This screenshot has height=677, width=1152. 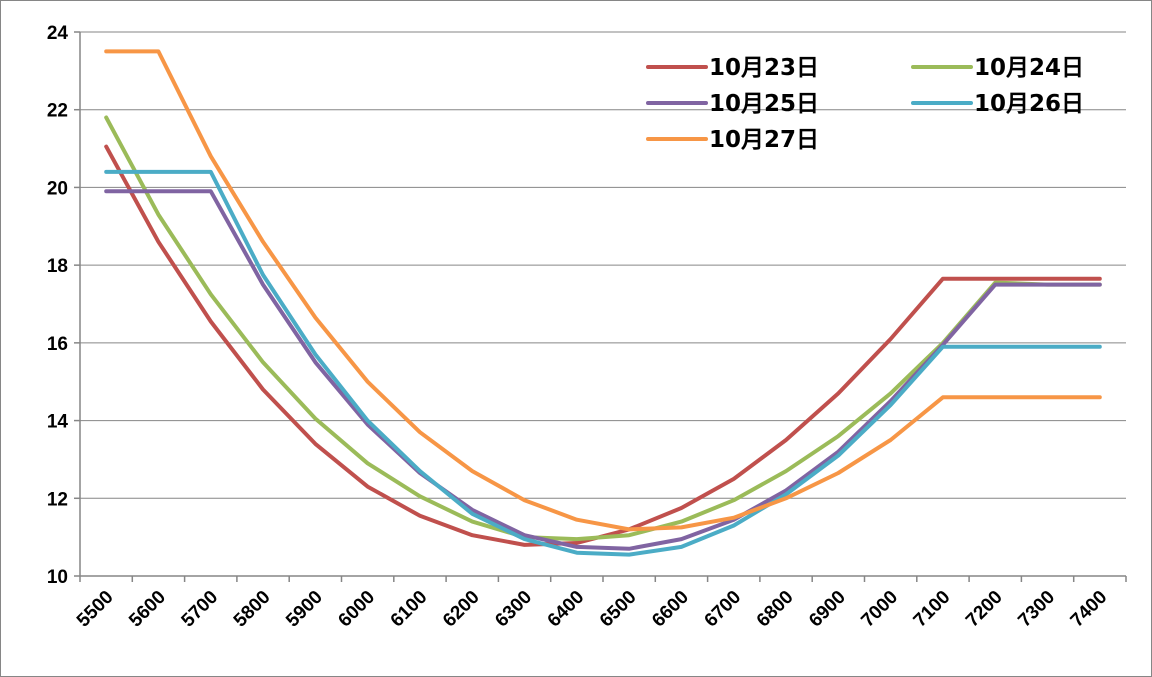 I want to click on x-tick-label: 5900, so click(x=304, y=609).